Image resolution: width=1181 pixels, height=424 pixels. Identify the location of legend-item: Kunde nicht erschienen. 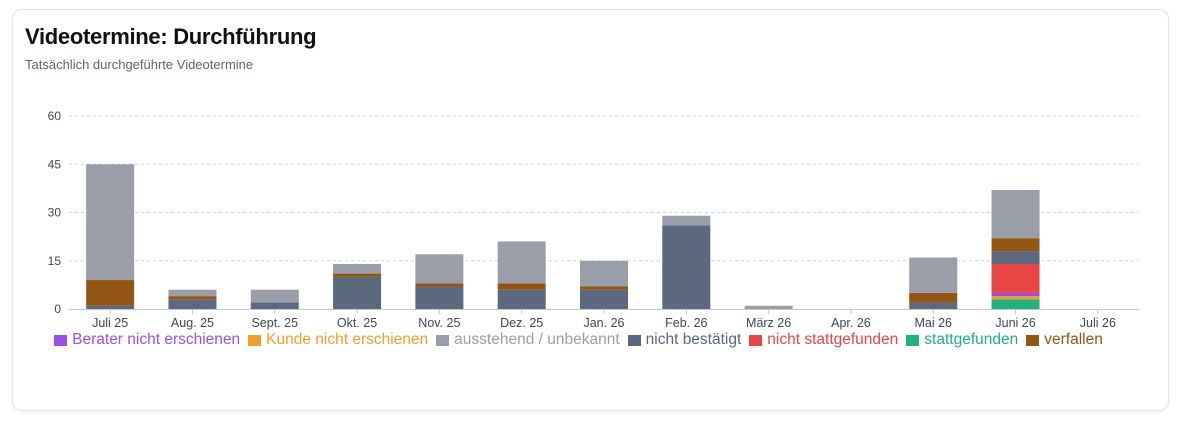
(338, 340).